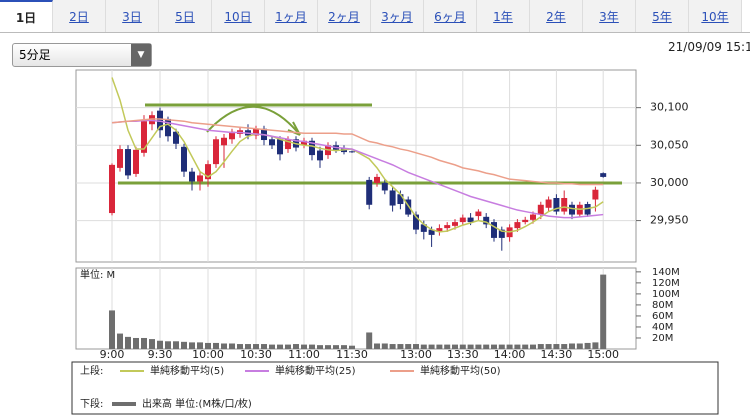  I want to click on period-tab: 5日, so click(185, 16).